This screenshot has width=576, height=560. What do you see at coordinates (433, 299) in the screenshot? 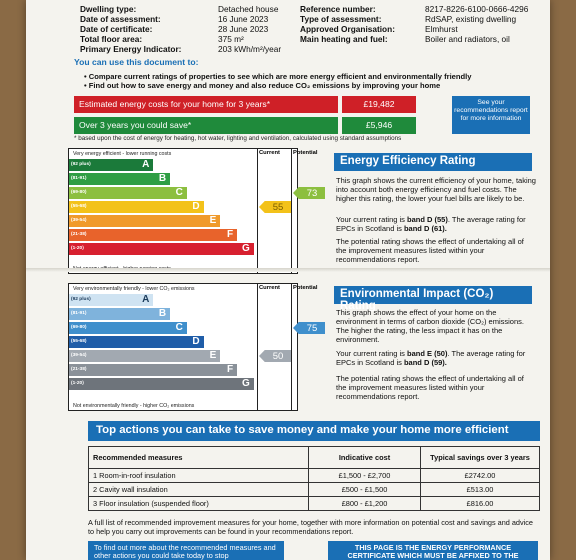
I see `eir-title: Environmental Impact (CO₂) Rating` at bounding box center [433, 299].